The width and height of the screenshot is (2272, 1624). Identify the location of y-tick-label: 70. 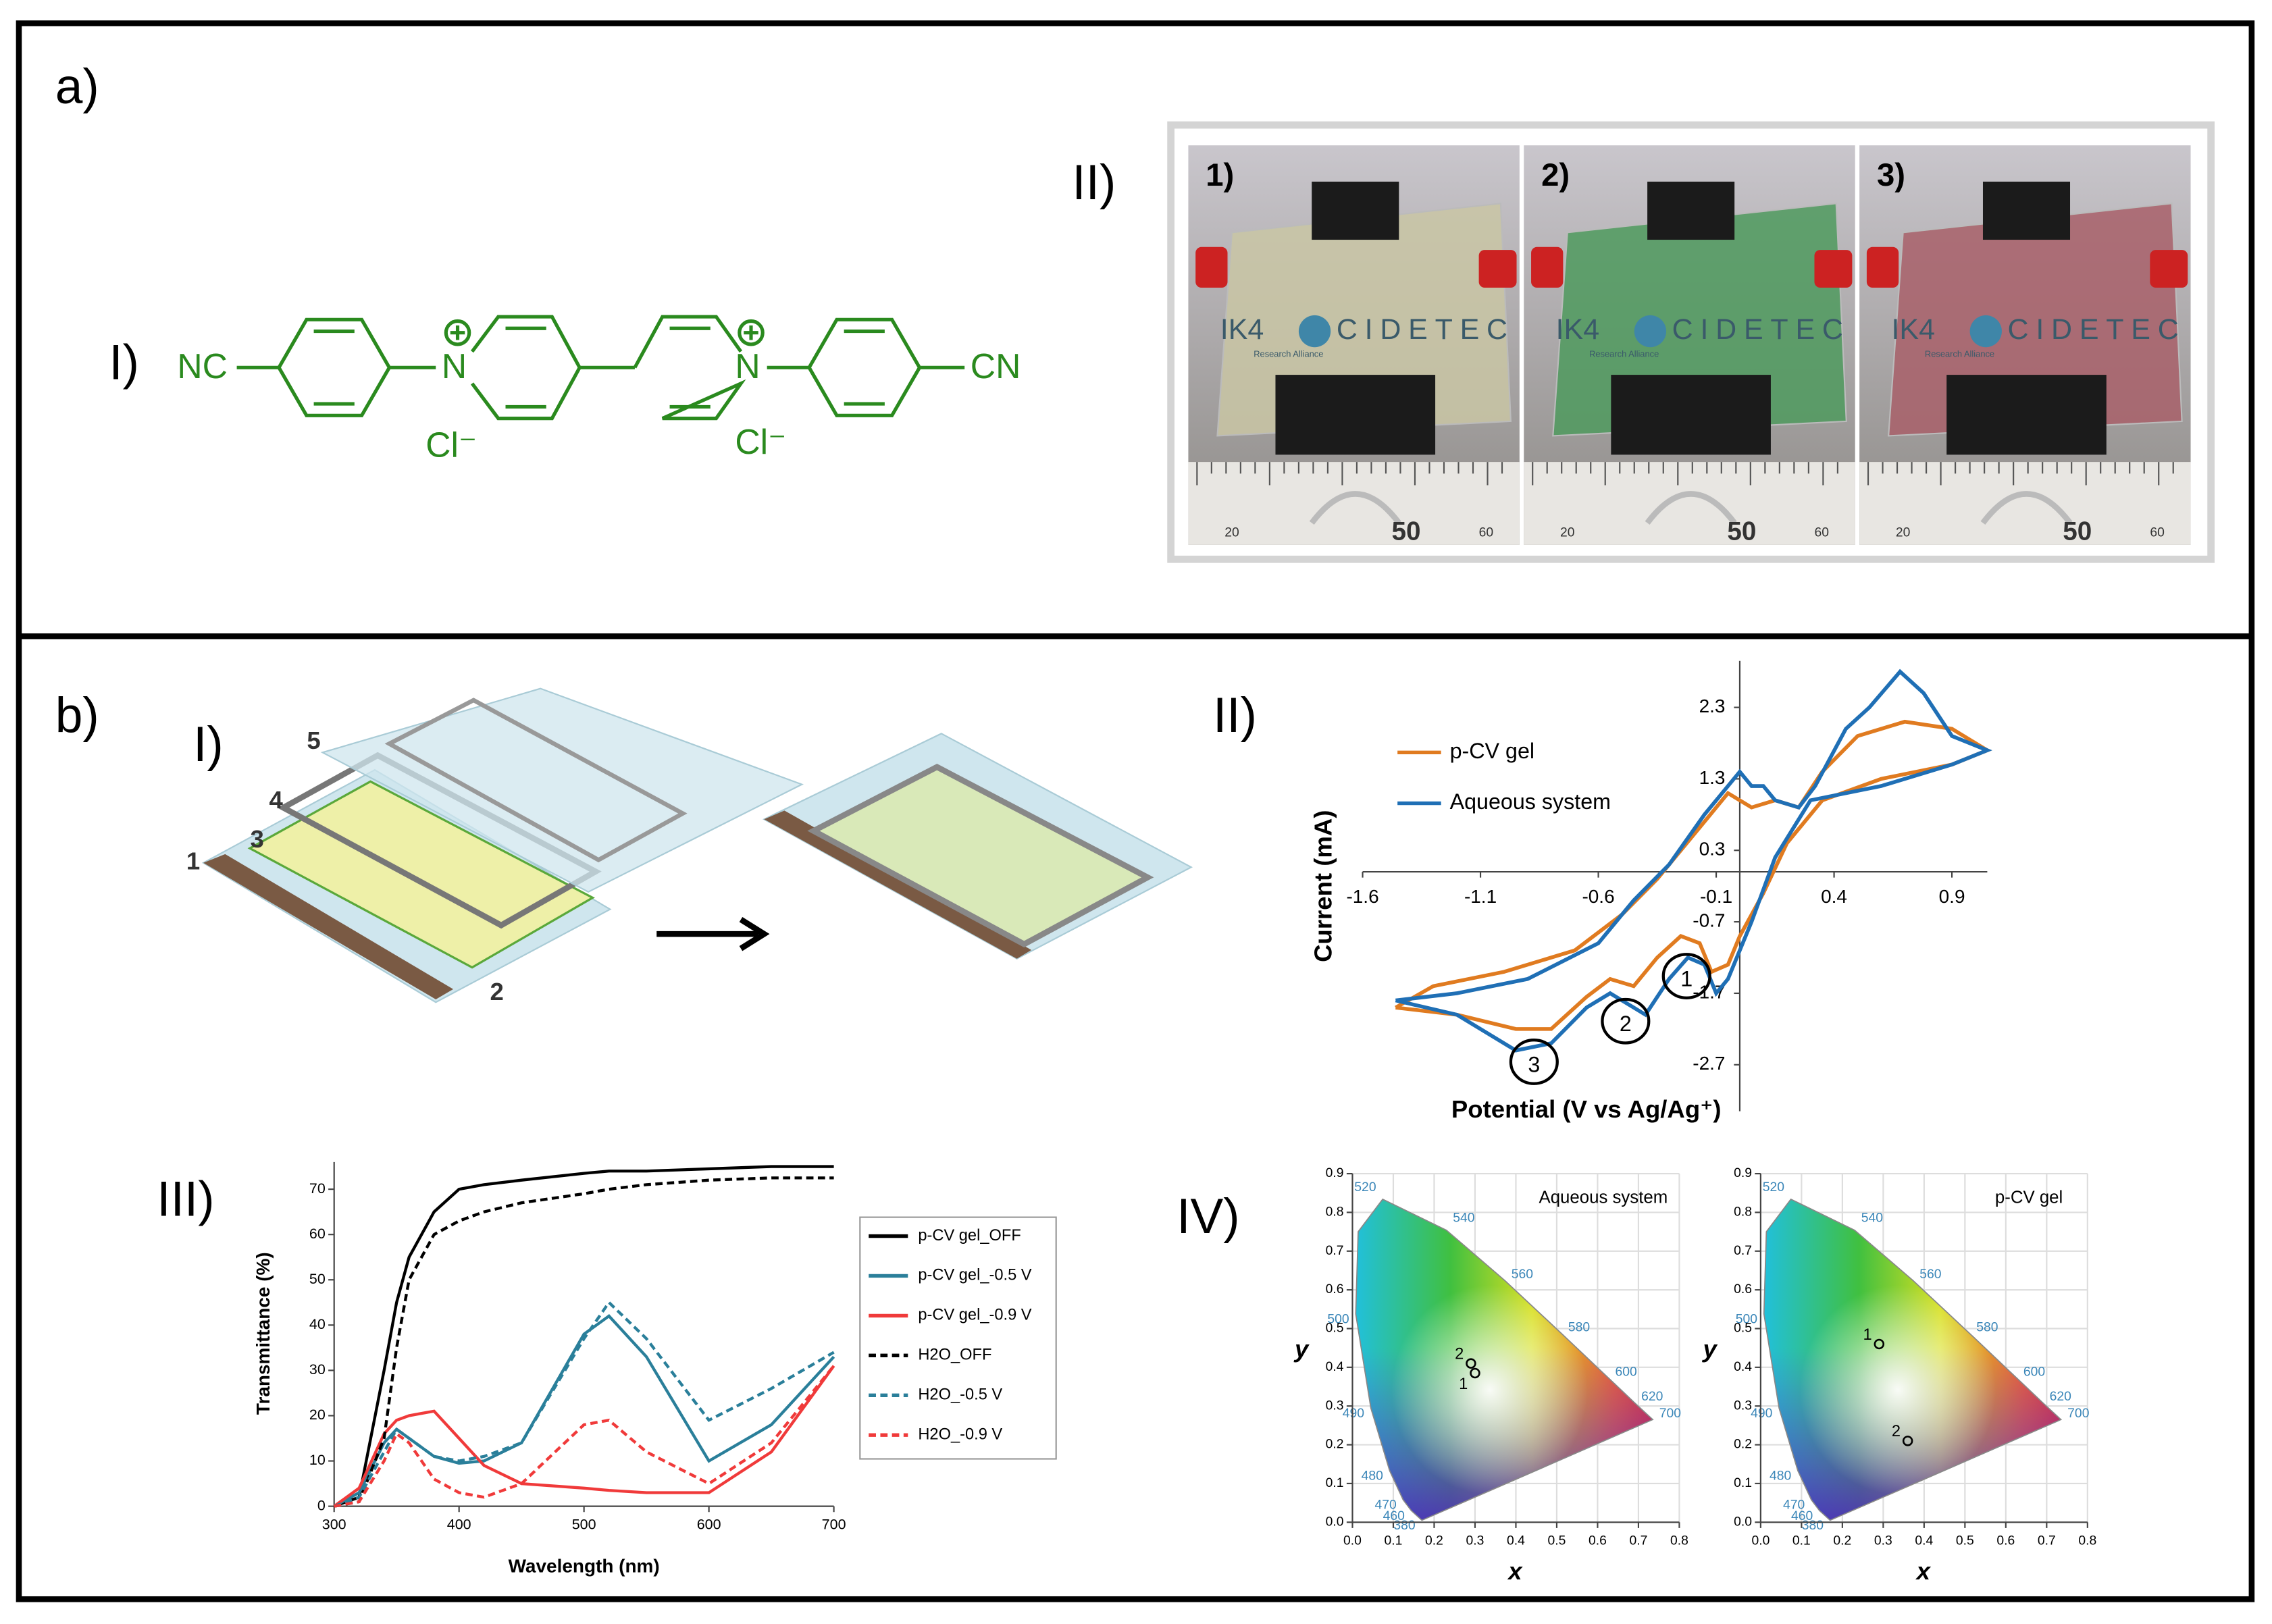
(317, 1189).